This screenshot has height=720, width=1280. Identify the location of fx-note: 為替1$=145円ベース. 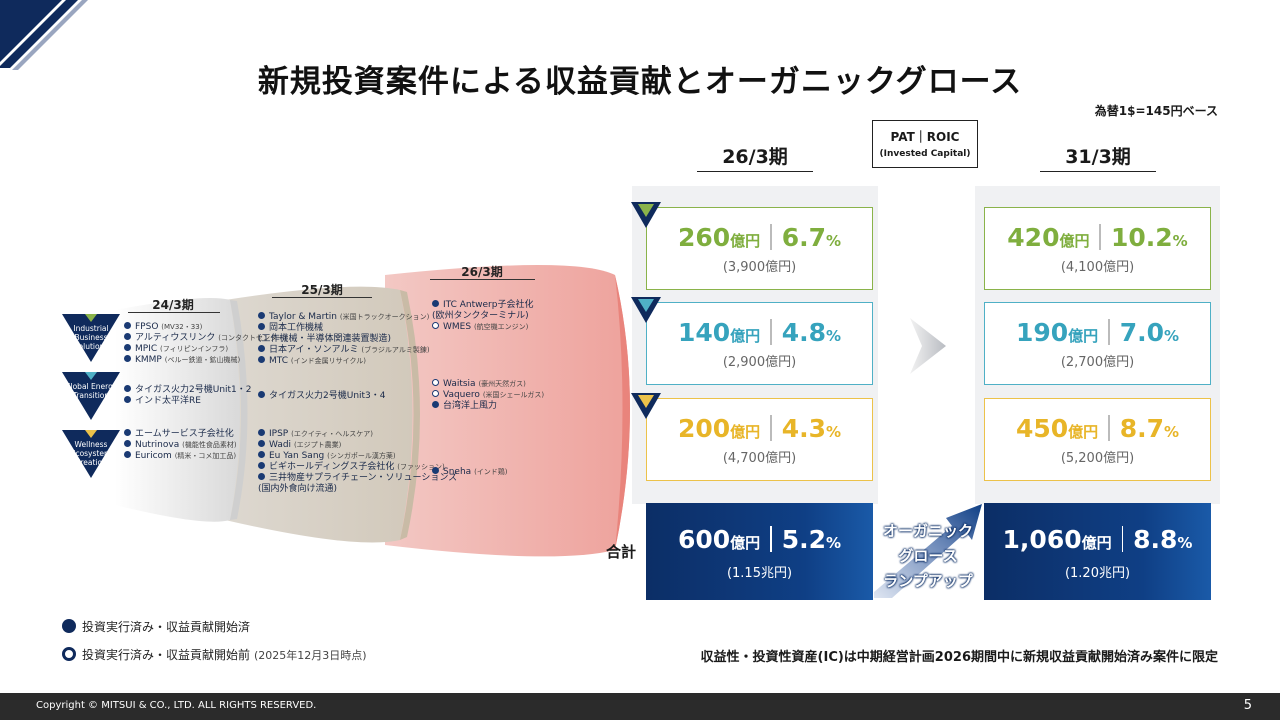
(1156, 111).